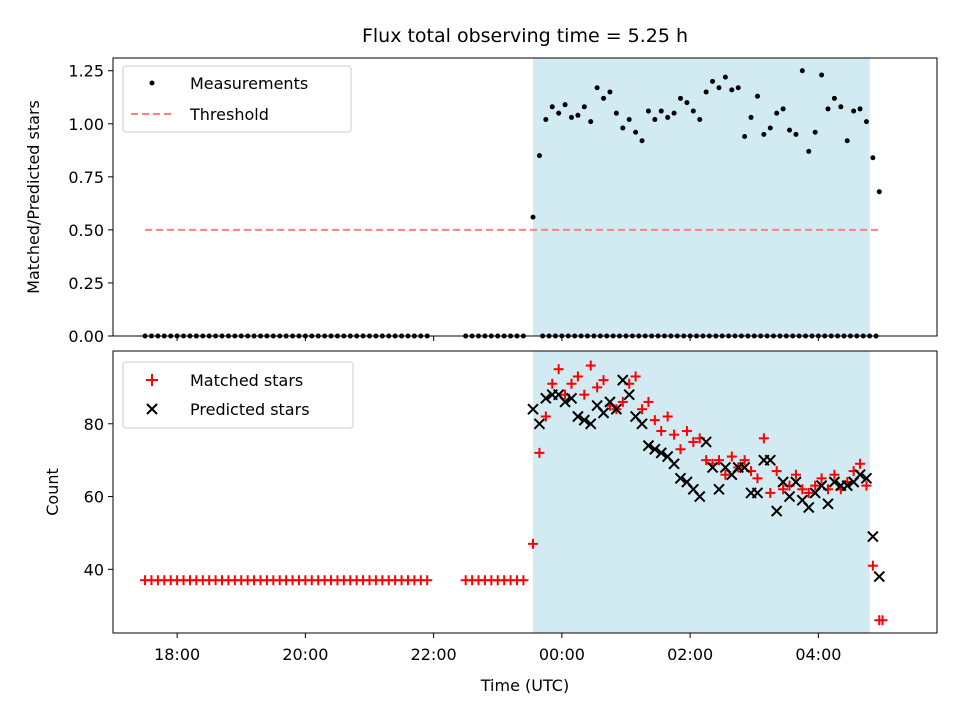 This screenshot has height=720, width=960. I want to click on ratio-y-label: Matched/Predicted stars, so click(33, 197).